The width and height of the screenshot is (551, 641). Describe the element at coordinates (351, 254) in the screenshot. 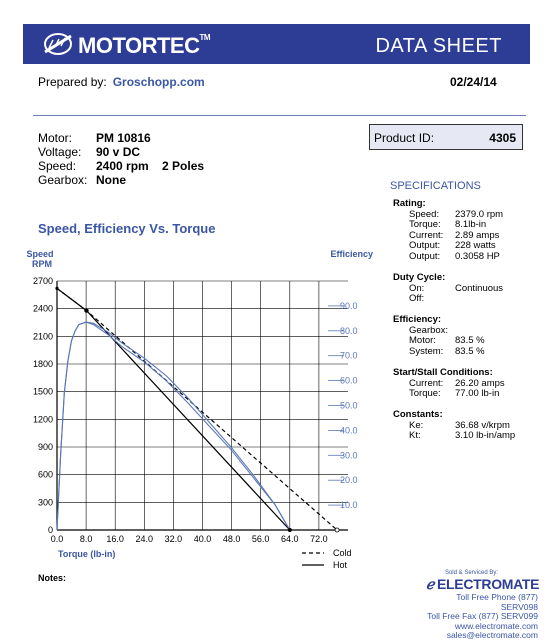

I see `y2-axis-label: Efficiency` at that location.